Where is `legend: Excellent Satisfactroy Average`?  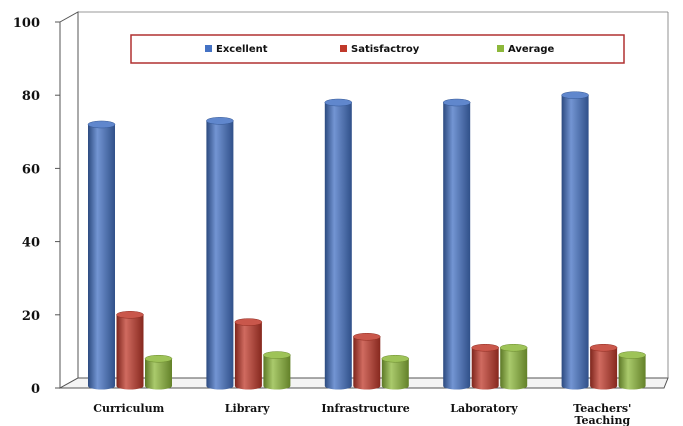 legend: Excellent Satisfactroy Average is located at coordinates (377, 49).